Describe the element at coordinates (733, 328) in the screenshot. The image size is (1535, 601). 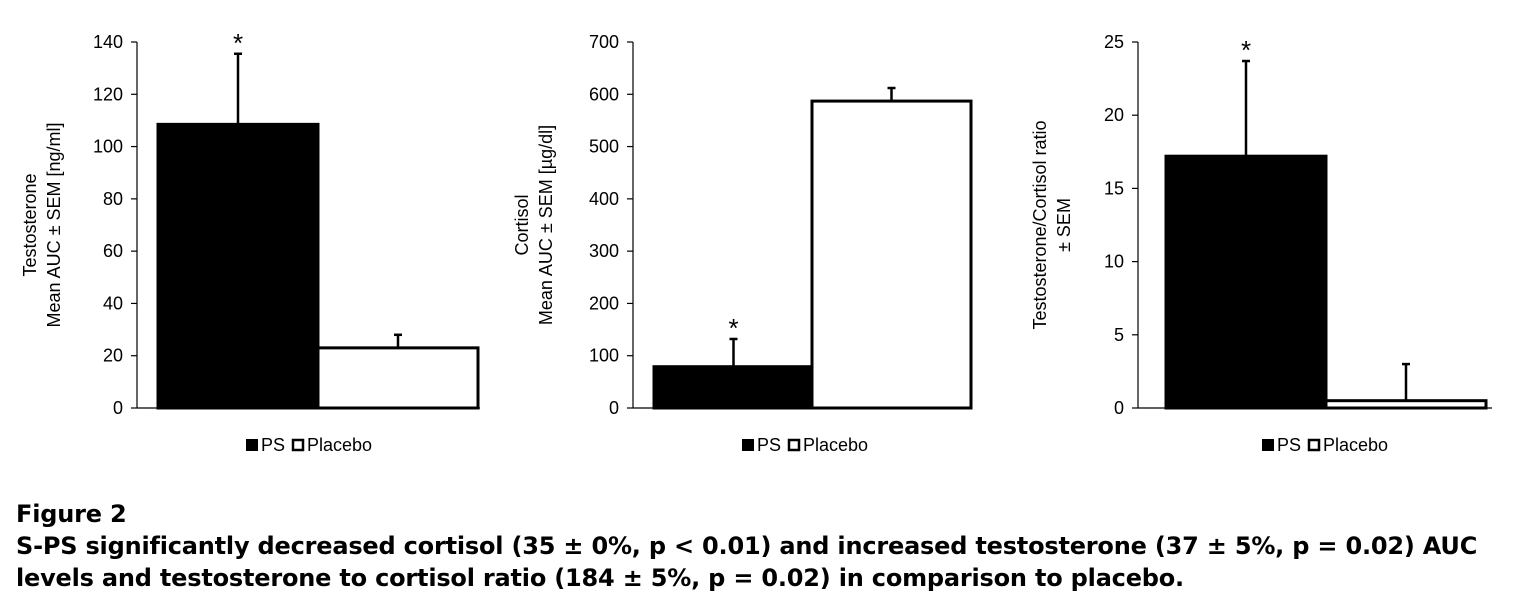
I see `chart2-significance-mark: *` at that location.